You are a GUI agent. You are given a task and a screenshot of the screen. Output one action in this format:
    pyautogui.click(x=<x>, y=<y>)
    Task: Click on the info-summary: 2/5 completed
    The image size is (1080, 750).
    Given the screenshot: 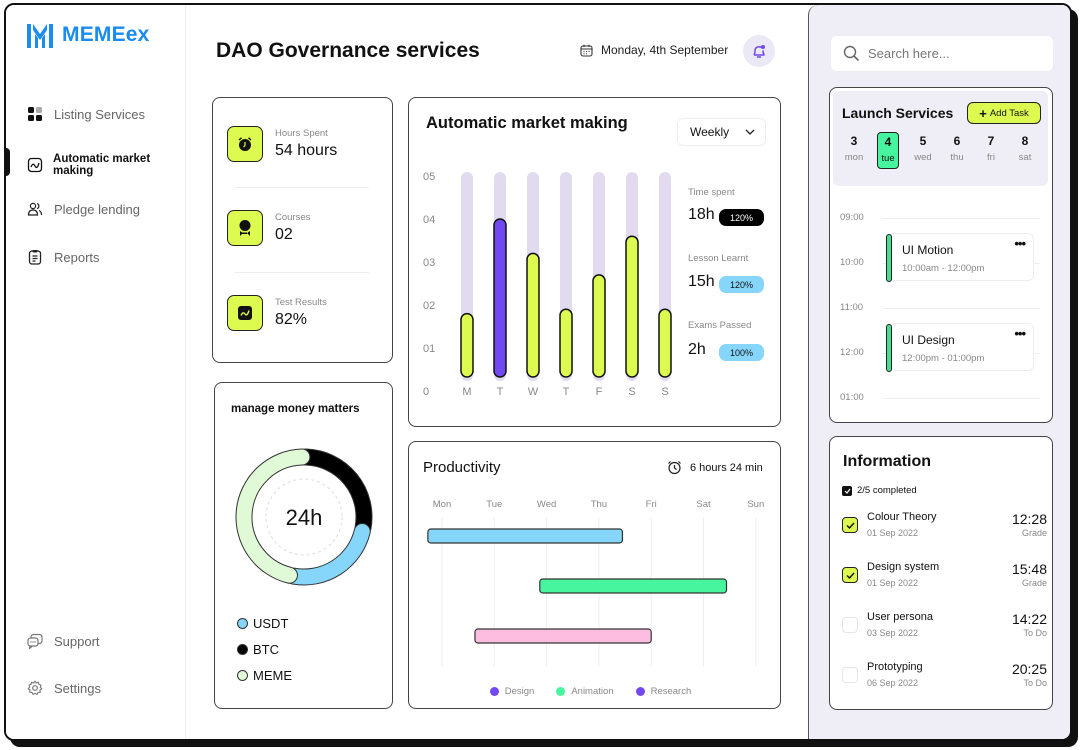 What is the action you would take?
    pyautogui.click(x=879, y=490)
    